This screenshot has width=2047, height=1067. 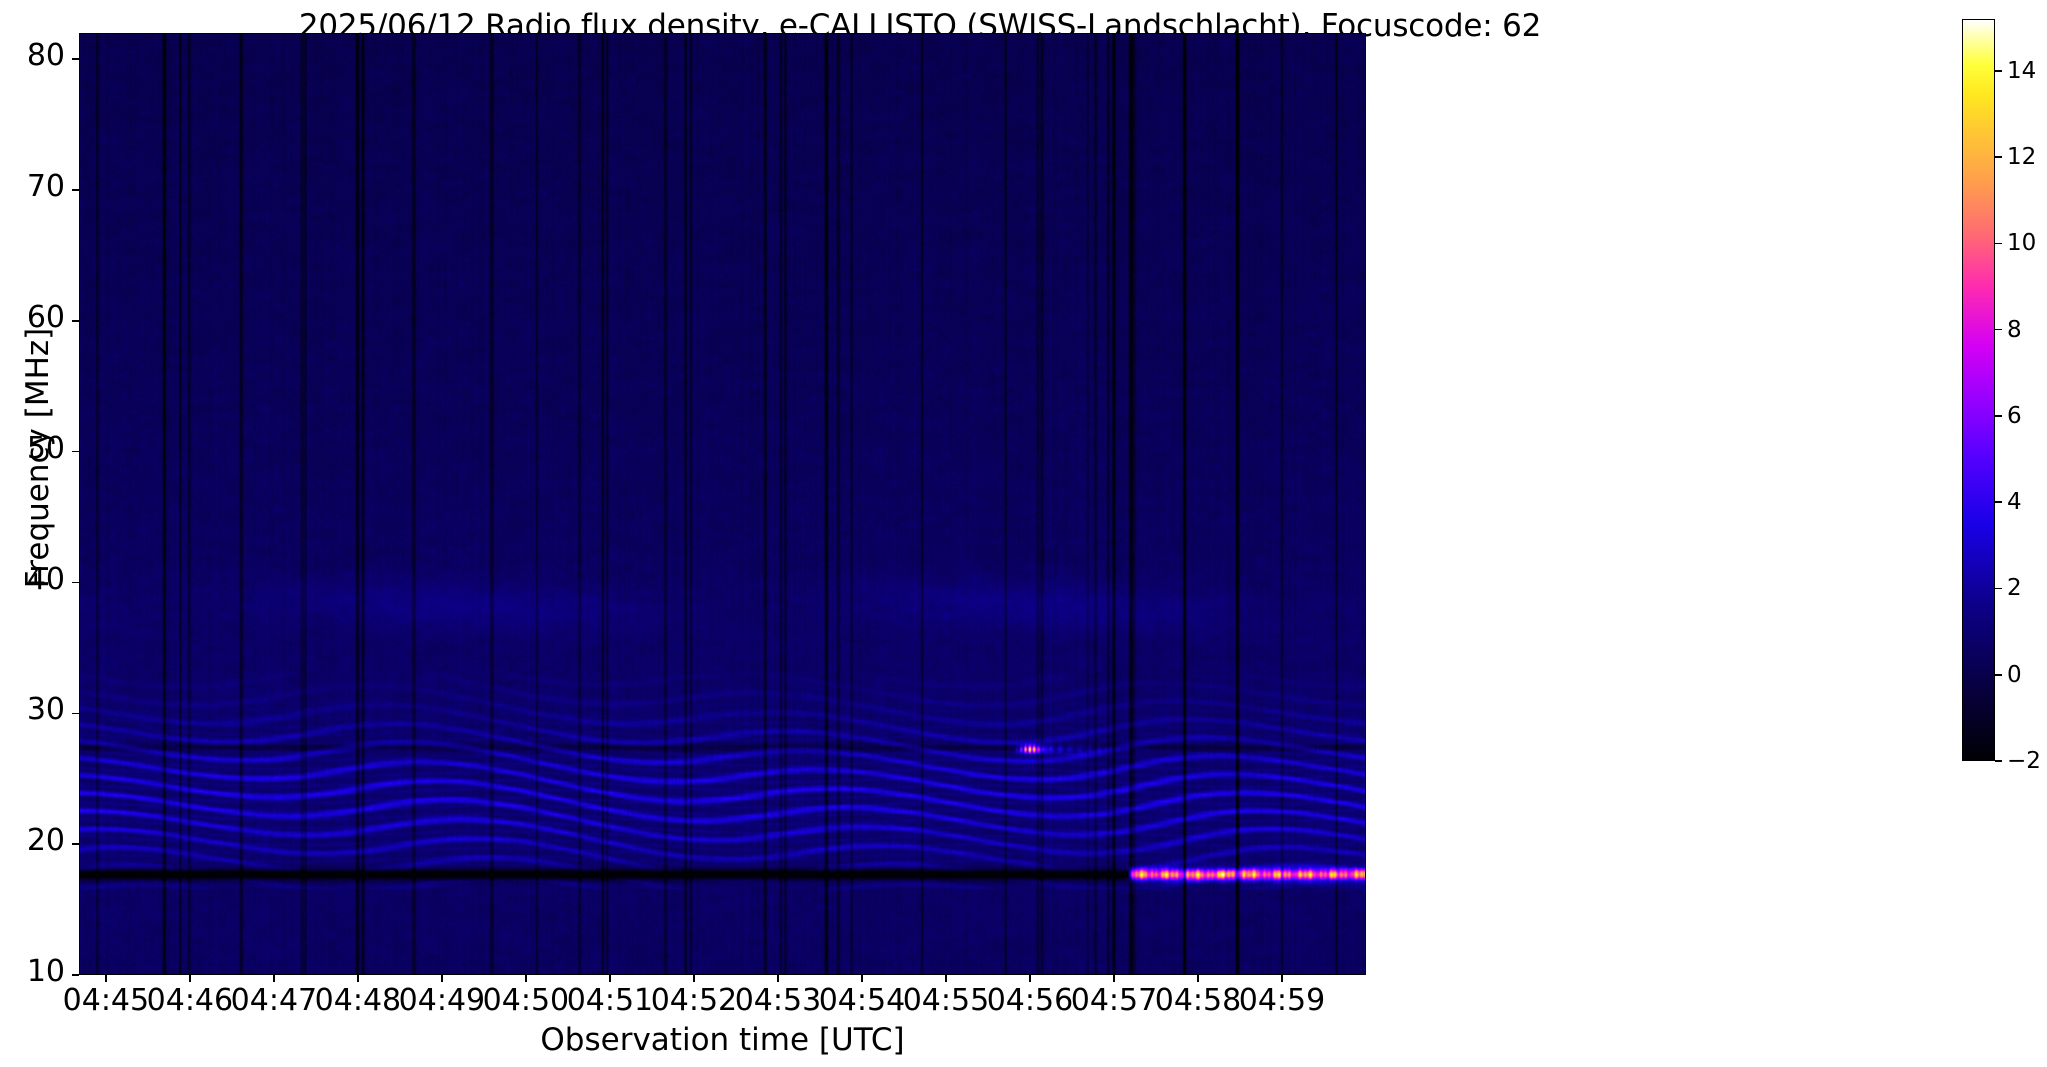 What do you see at coordinates (45, 56) in the screenshot?
I see `y-tick-label: 80` at bounding box center [45, 56].